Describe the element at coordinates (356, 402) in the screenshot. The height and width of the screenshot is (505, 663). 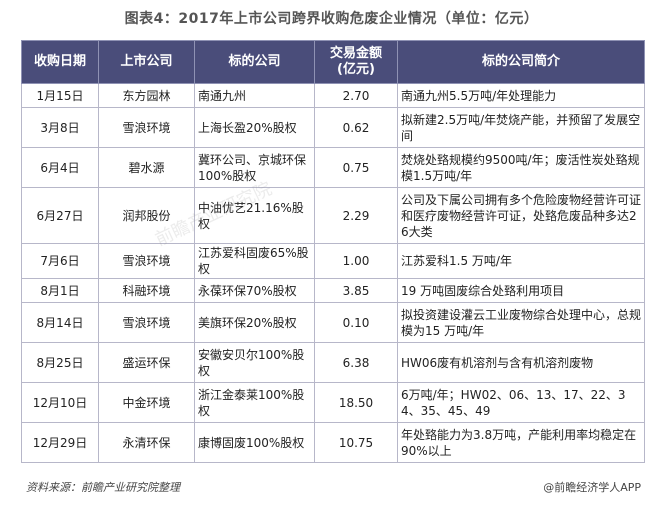
I see `row-amount: 18.50` at that location.